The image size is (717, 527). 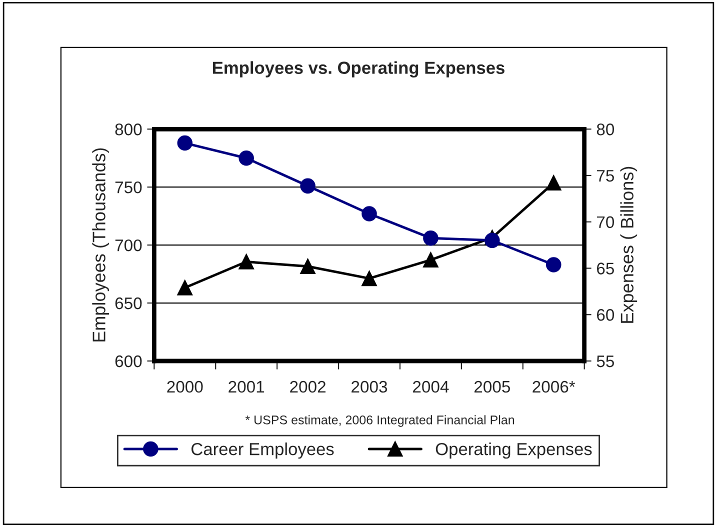 What do you see at coordinates (629, 244) in the screenshot?
I see `y2-axis-title: Expenses ( Billions)` at bounding box center [629, 244].